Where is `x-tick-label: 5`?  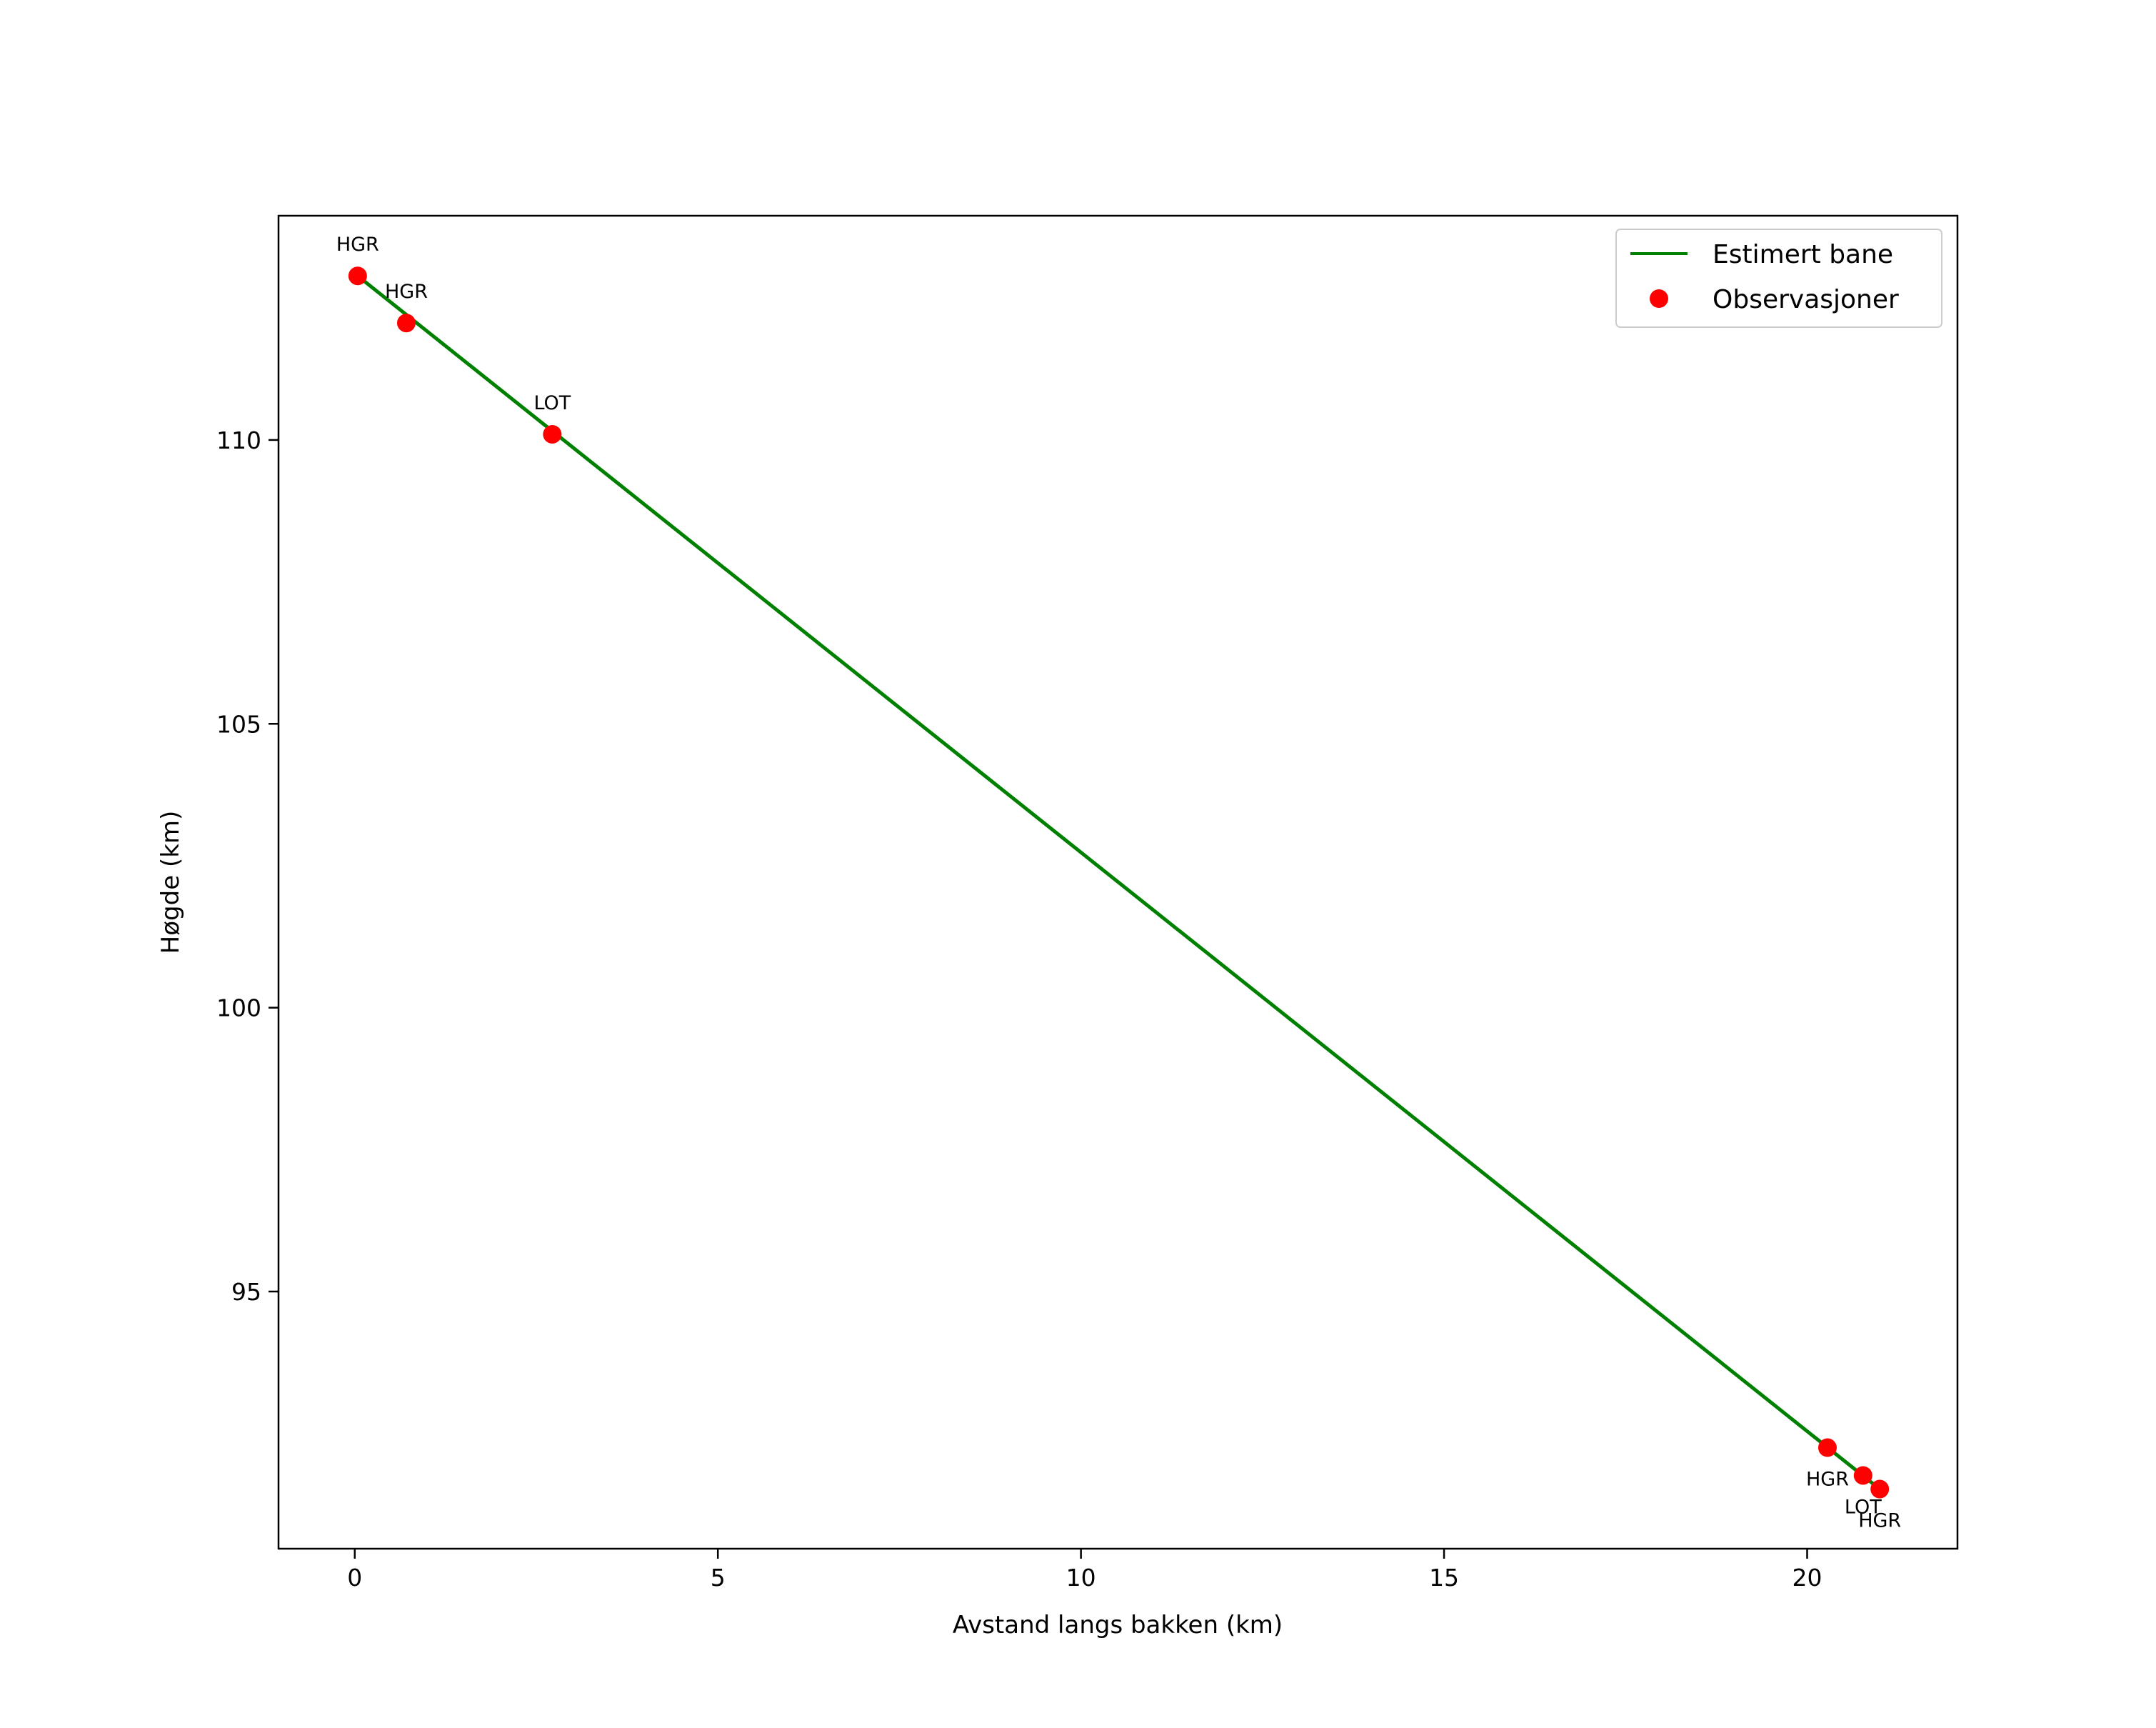
x-tick-label: 5 is located at coordinates (719, 1578).